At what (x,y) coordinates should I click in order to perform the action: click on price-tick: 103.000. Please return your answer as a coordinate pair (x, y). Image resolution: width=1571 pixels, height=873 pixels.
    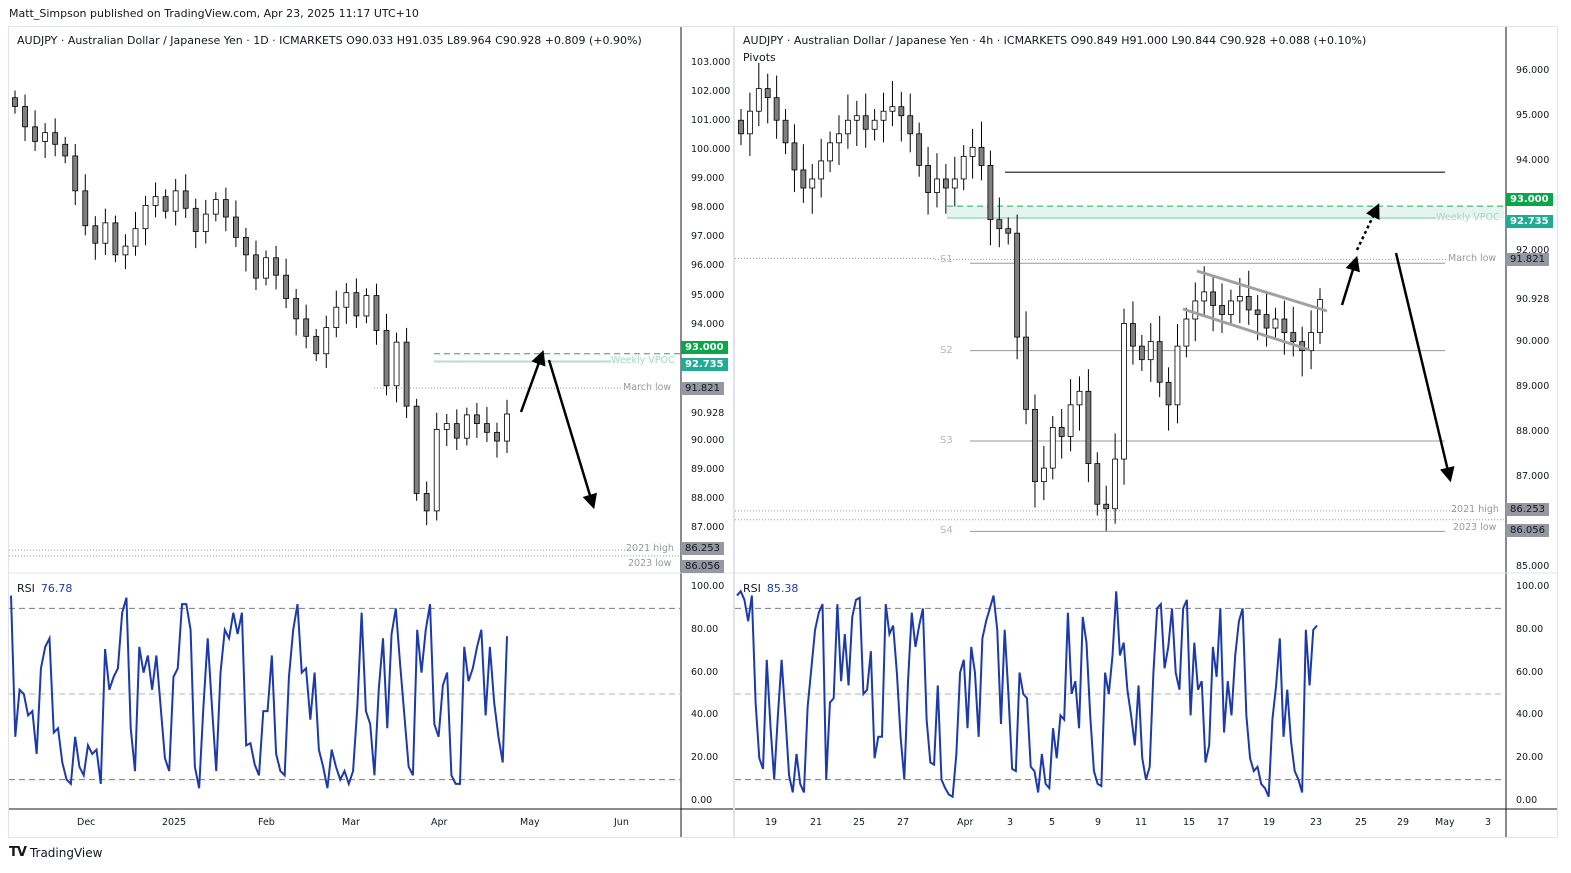
    Looking at the image, I should click on (711, 62).